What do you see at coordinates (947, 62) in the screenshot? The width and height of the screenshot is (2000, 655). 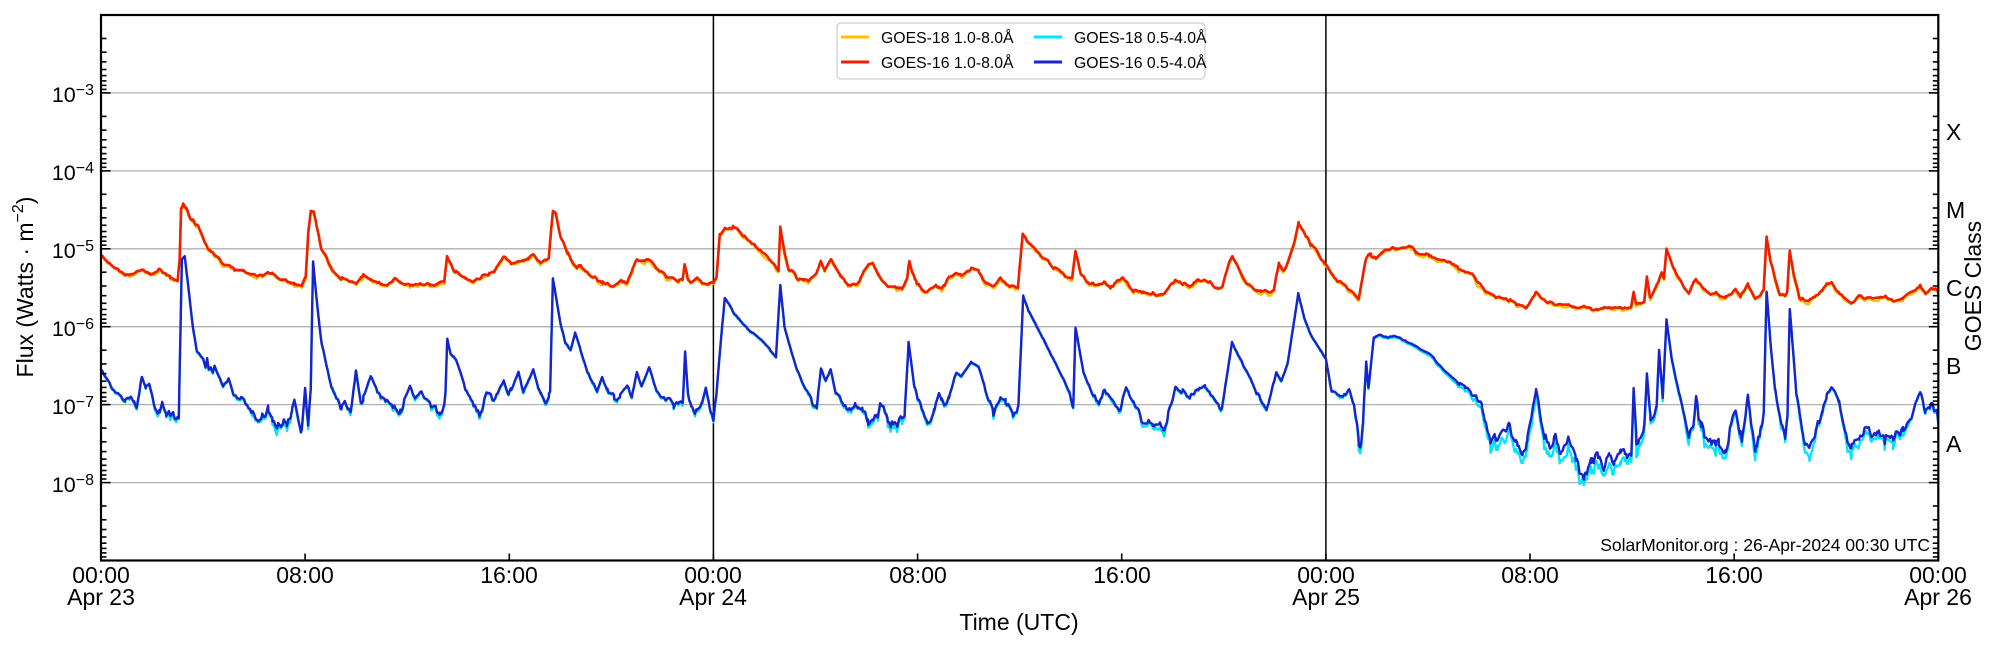 I see `svg-text: GOES-16 1.0-8.0Å` at bounding box center [947, 62].